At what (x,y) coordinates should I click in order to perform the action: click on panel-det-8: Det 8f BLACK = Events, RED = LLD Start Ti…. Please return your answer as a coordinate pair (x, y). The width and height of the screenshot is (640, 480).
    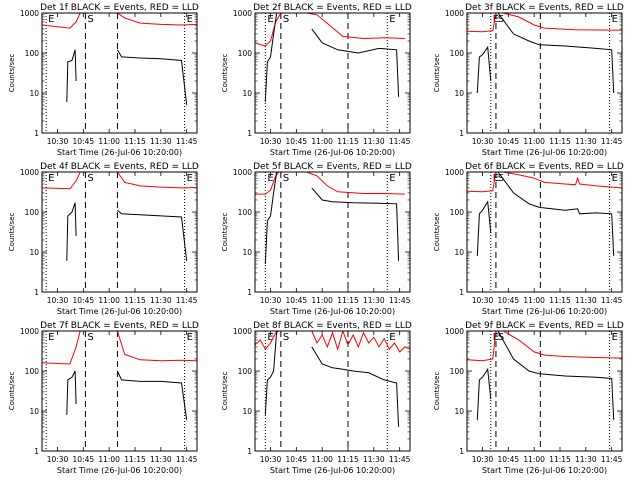
    Looking at the image, I should click on (316, 398).